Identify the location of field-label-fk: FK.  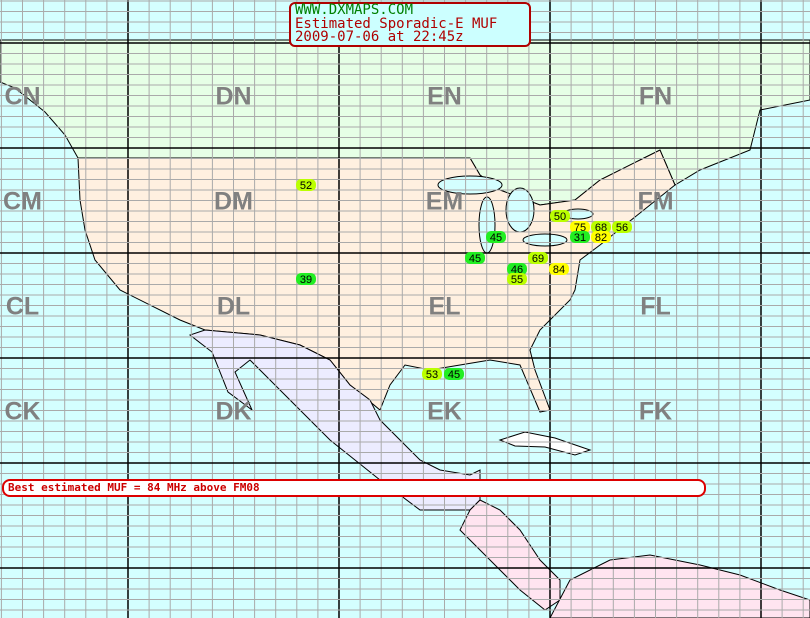
(655, 412).